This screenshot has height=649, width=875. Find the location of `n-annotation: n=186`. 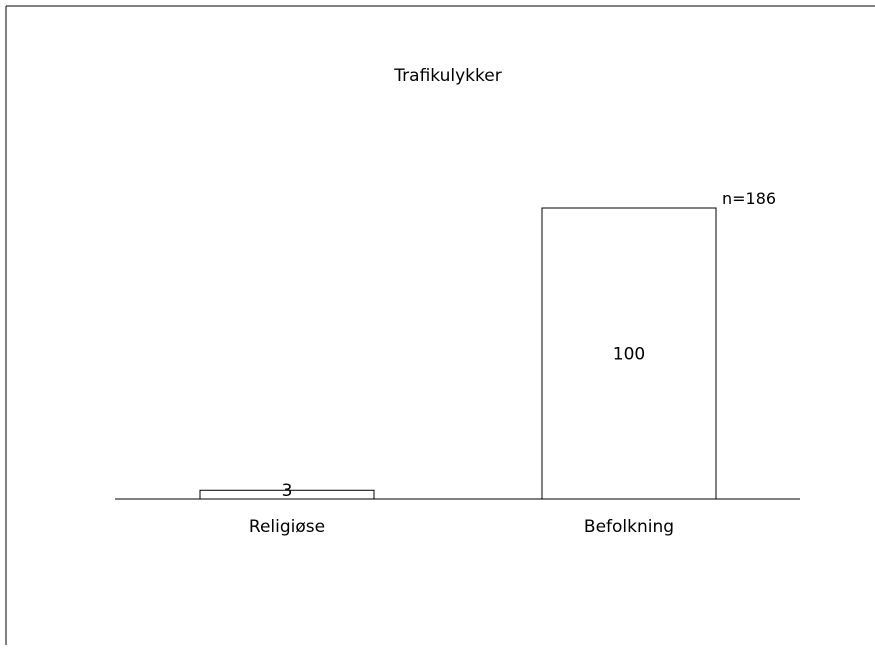

n-annotation: n=186 is located at coordinates (749, 198).